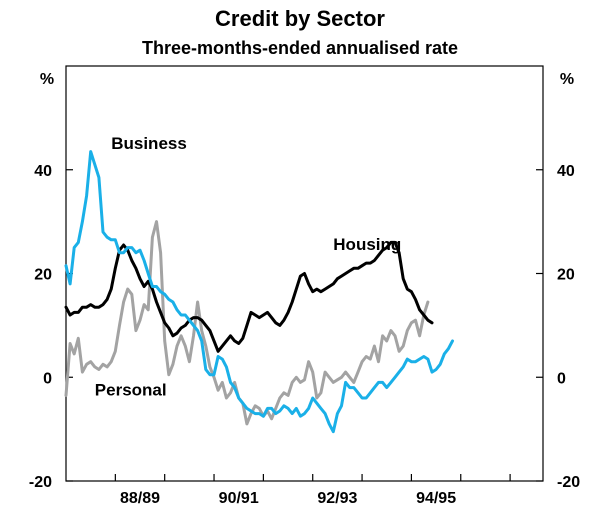 The width and height of the screenshot is (600, 520). What do you see at coordinates (47, 79) in the screenshot?
I see `y-axis-label-left: %` at bounding box center [47, 79].